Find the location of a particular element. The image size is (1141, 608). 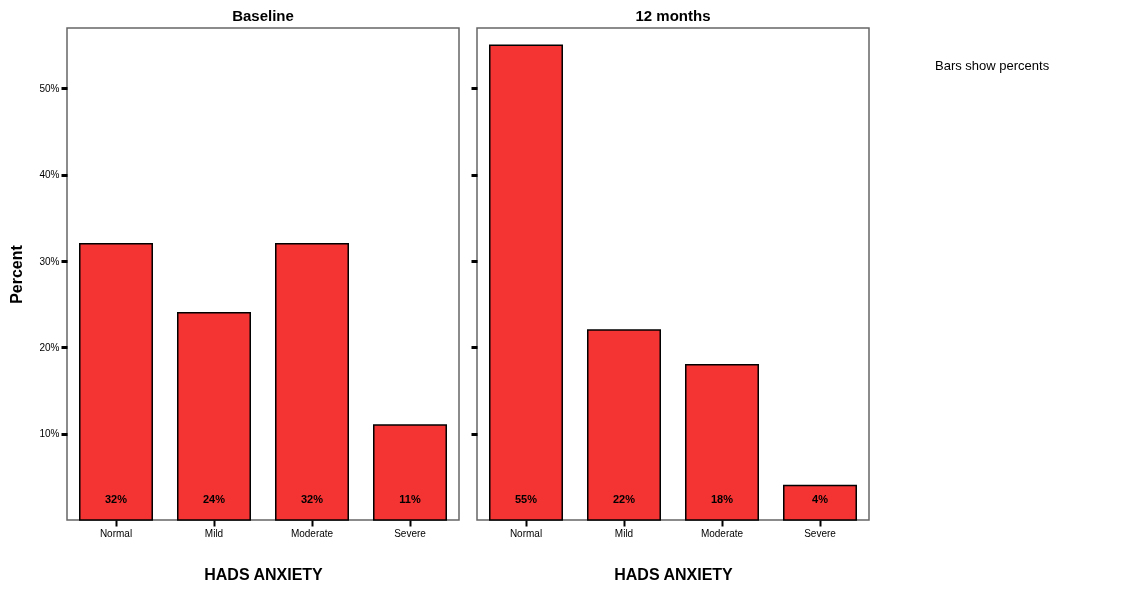

chart-title: 12 months is located at coordinates (673, 15).